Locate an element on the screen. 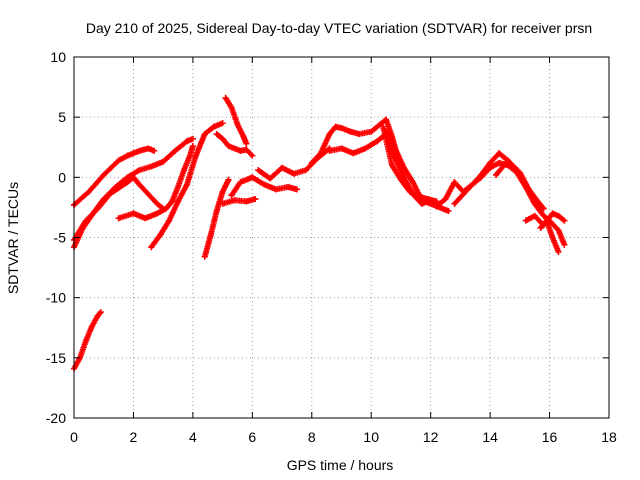  x-tick-label: 6 is located at coordinates (252, 437).